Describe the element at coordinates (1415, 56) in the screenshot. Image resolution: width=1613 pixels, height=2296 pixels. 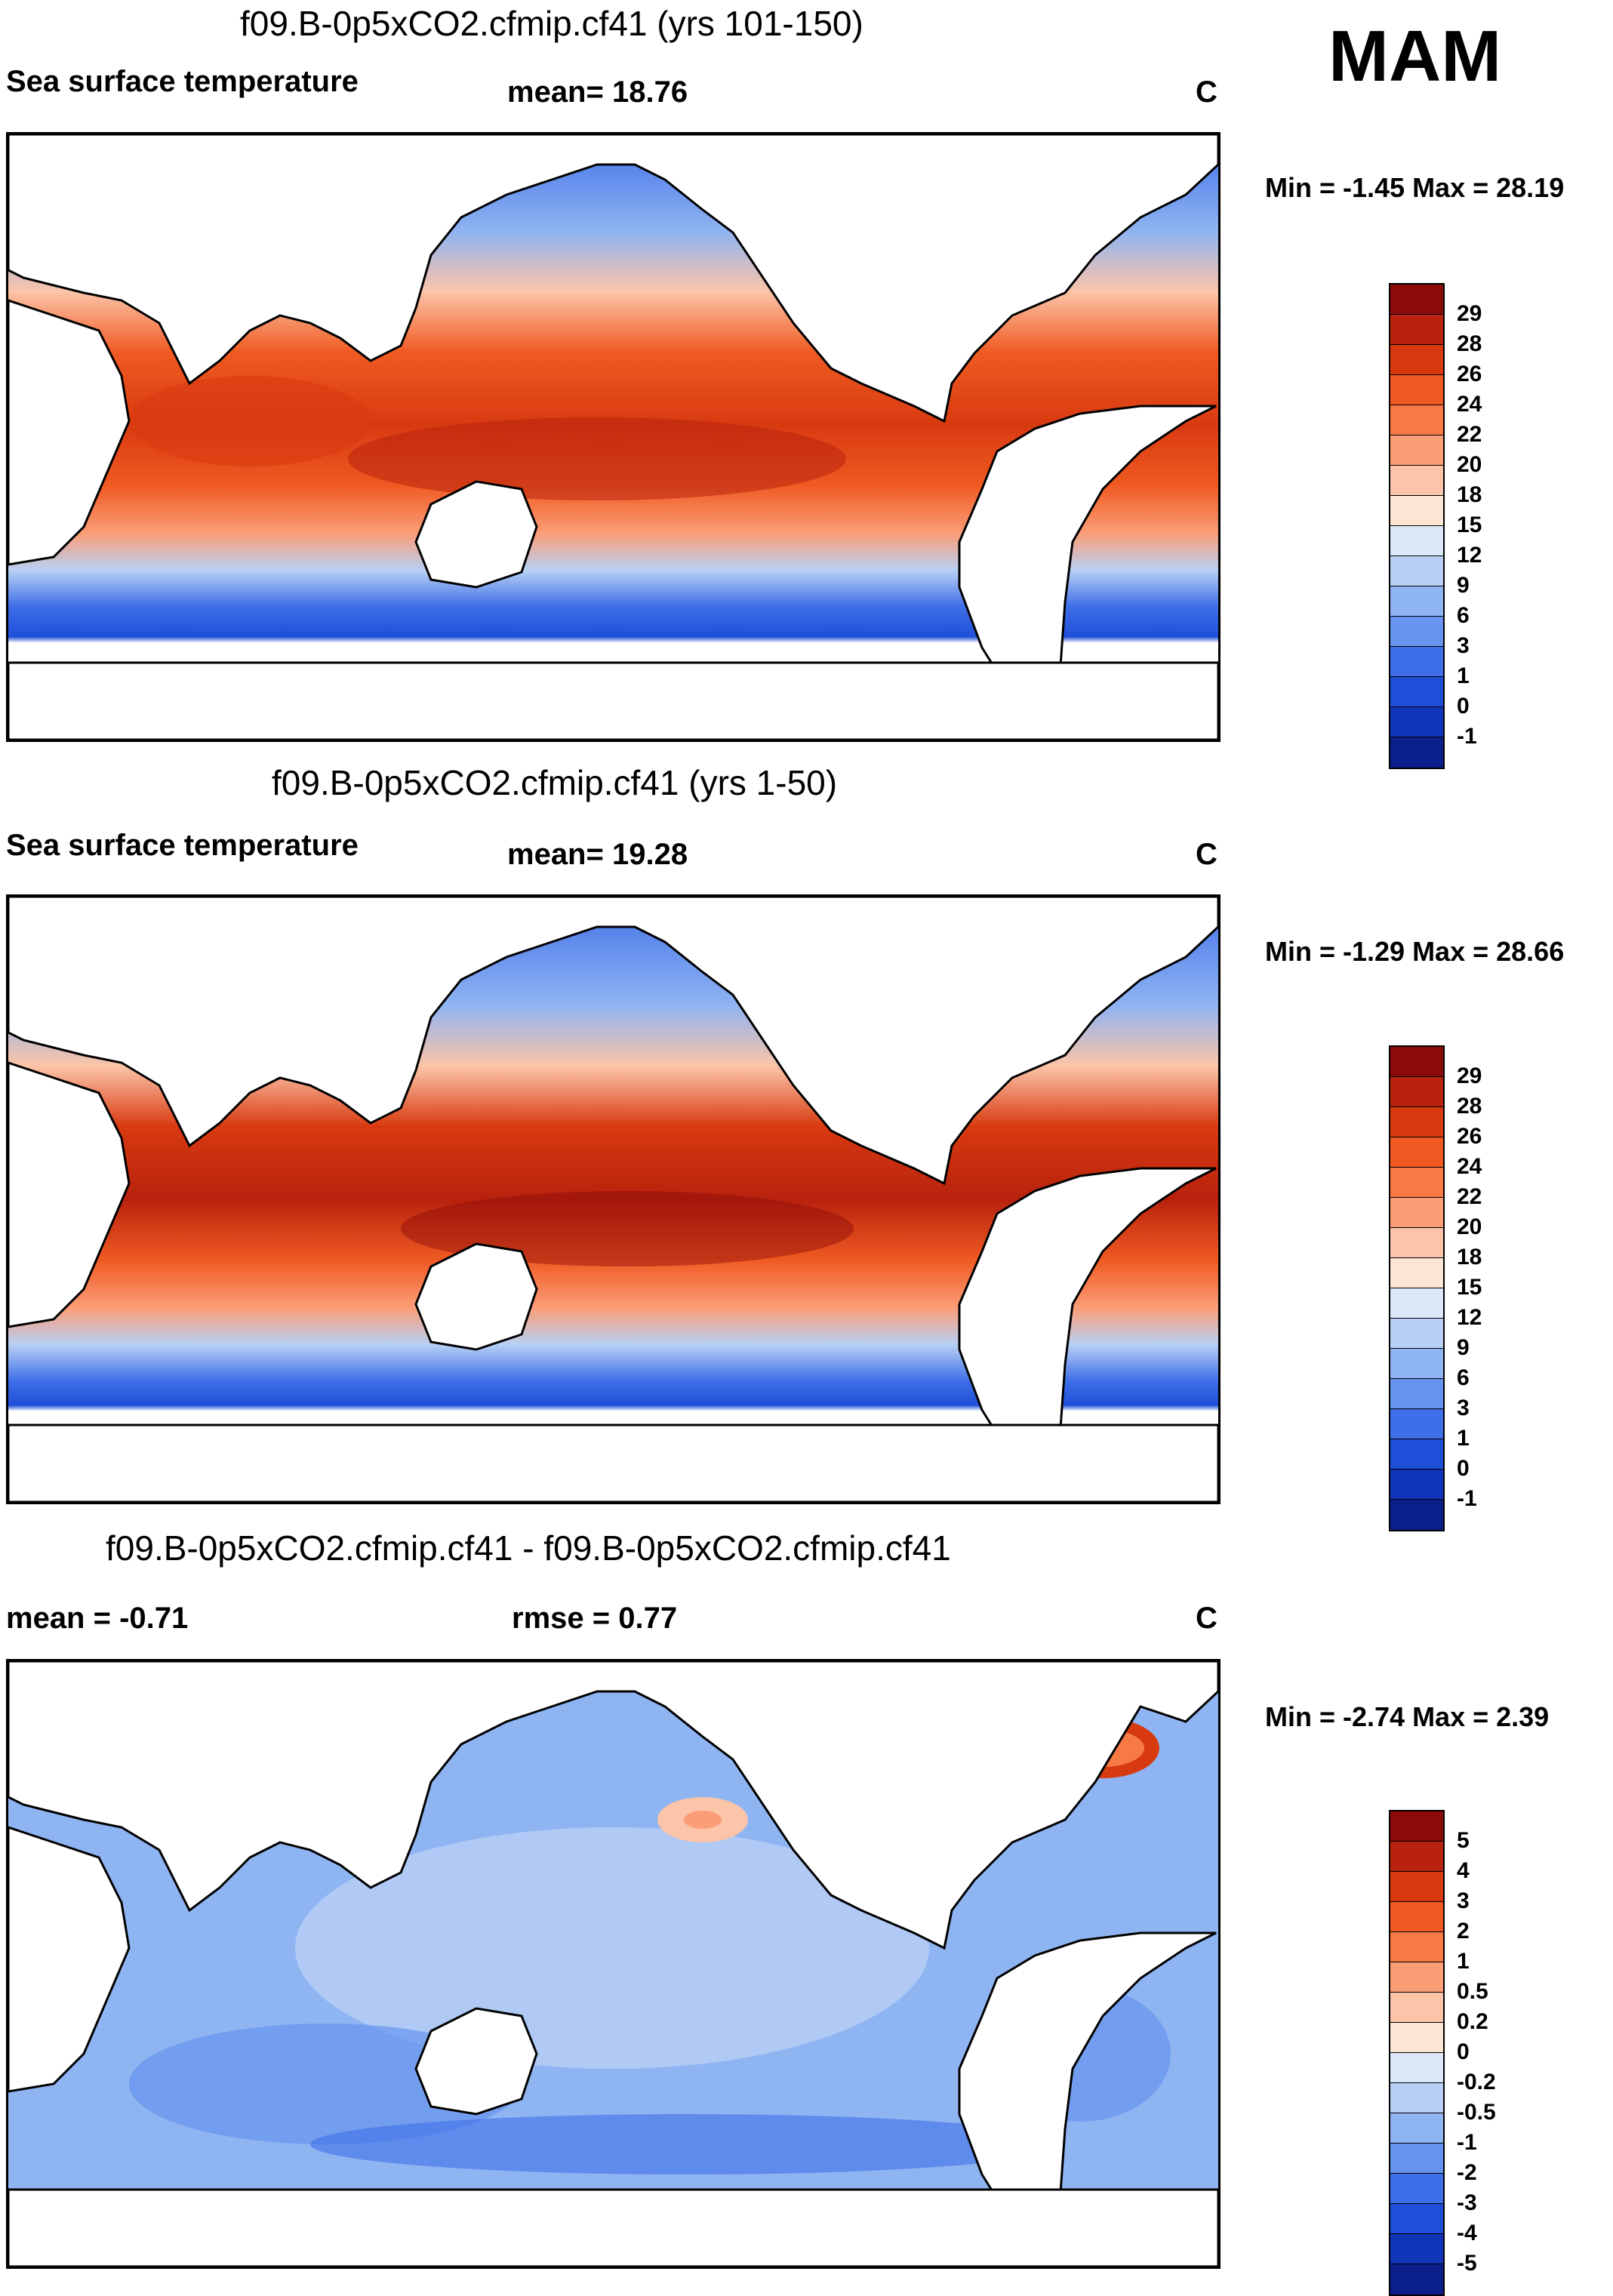
I see `season-label: MAM` at that location.